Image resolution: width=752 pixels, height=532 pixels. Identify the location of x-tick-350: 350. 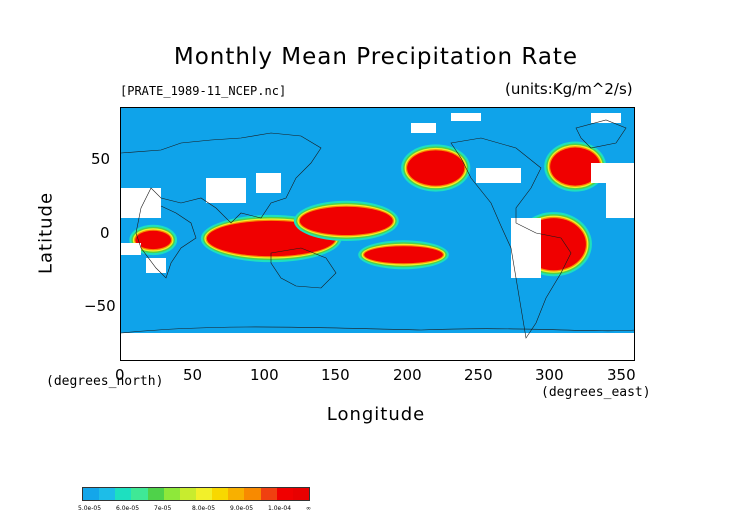
(621, 375).